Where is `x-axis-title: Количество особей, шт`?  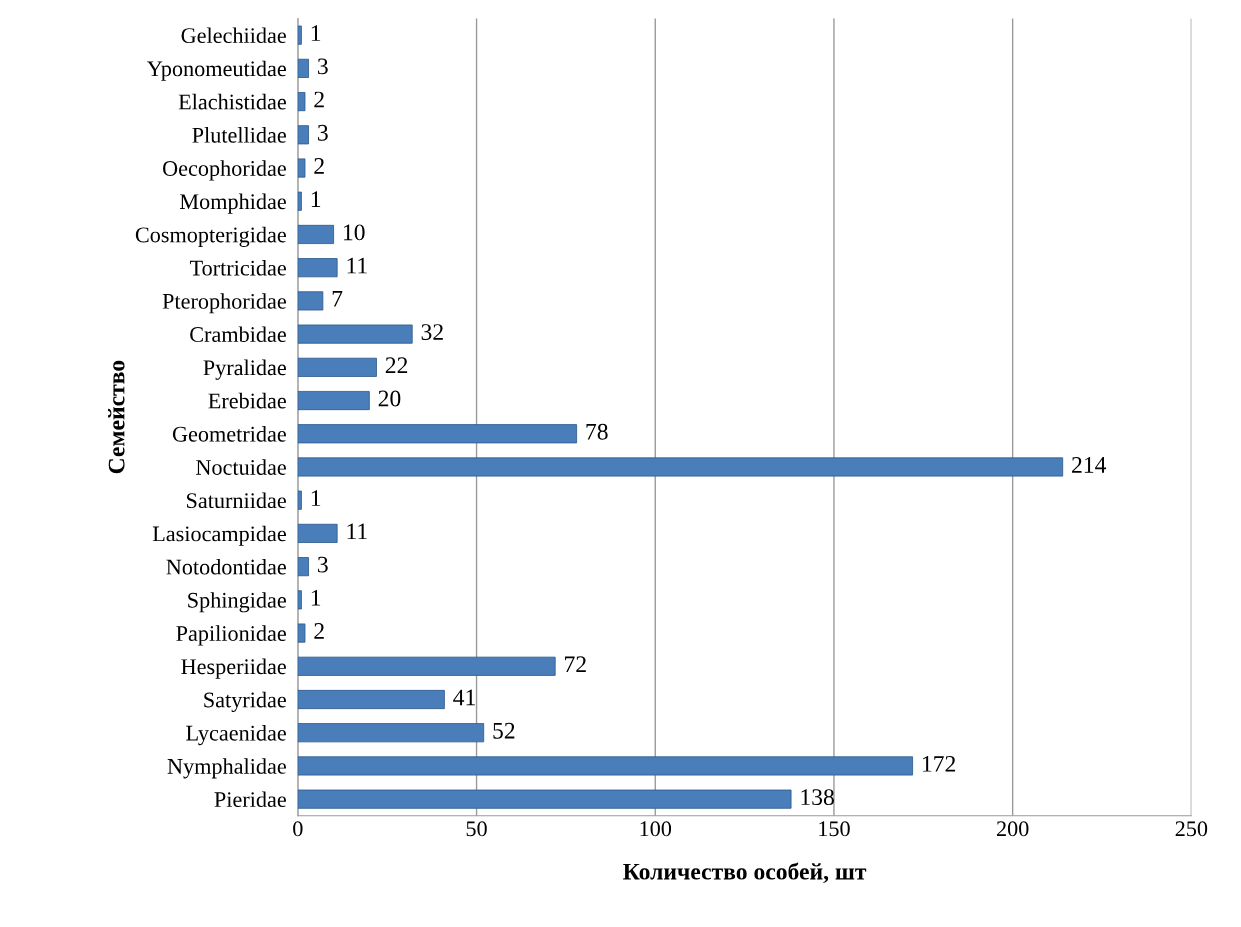
x-axis-title: Количество особей, шт is located at coordinates (745, 873).